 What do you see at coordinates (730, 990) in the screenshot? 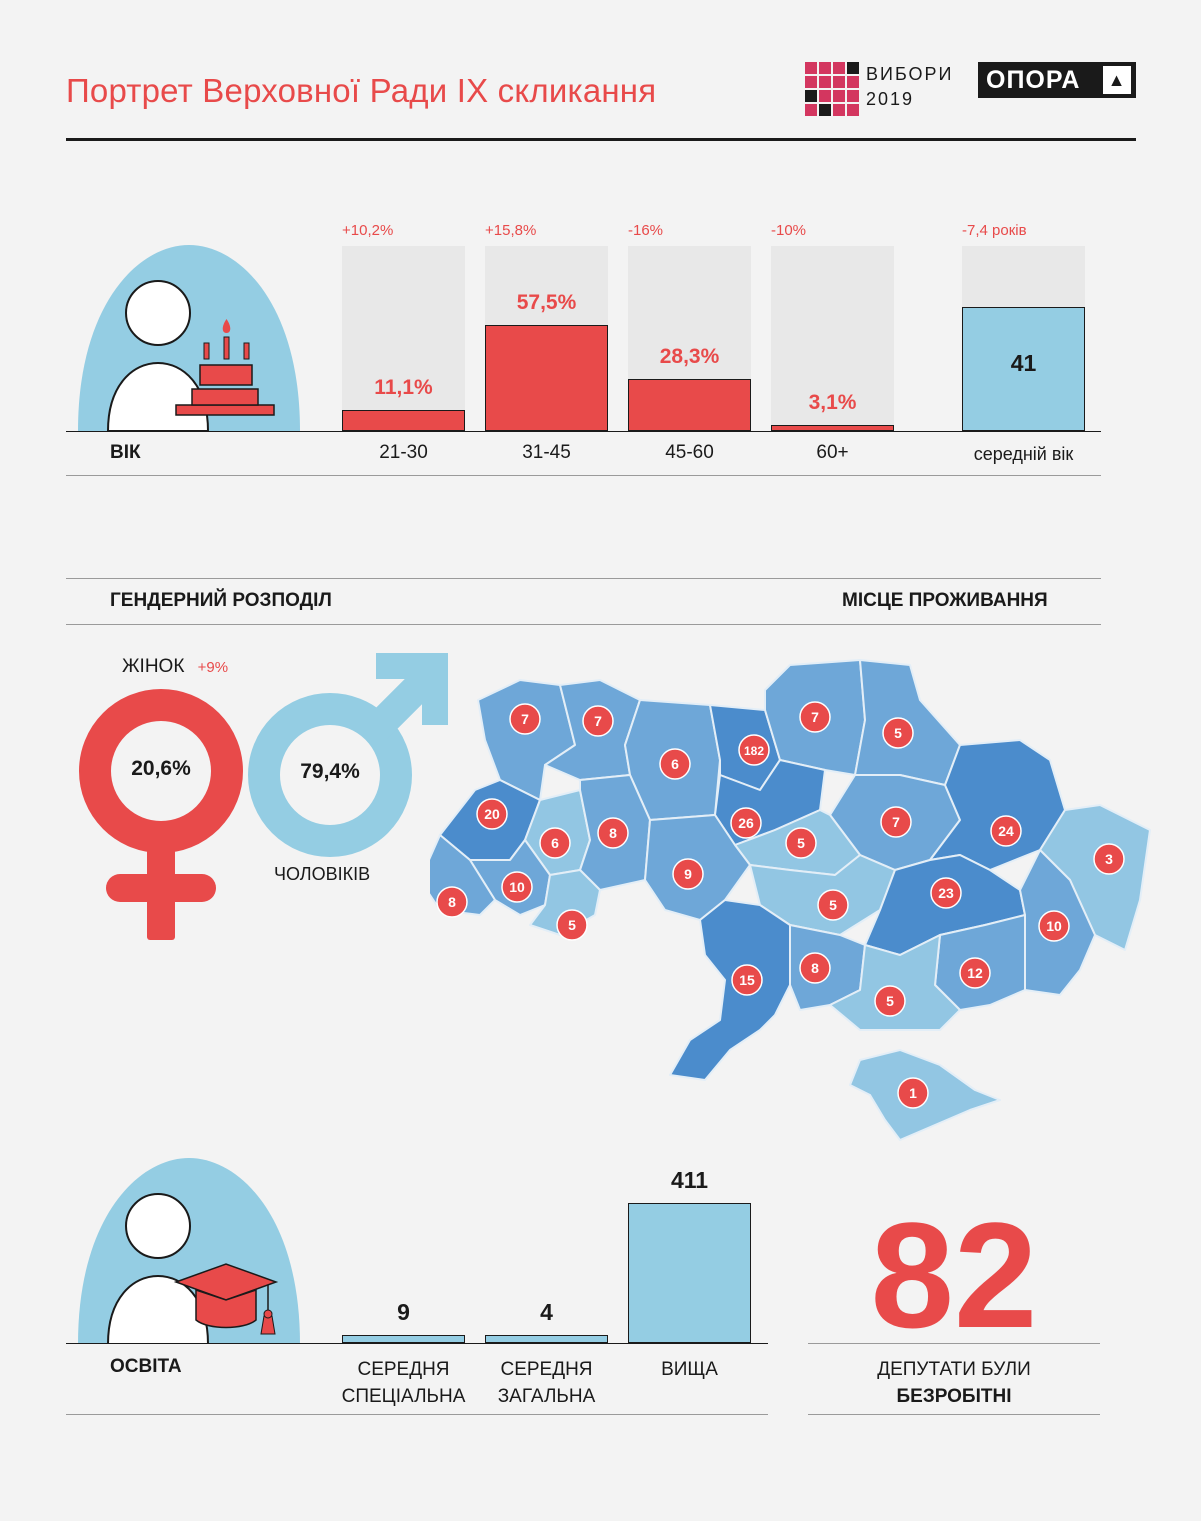
I see `region-odesa` at bounding box center [730, 990].